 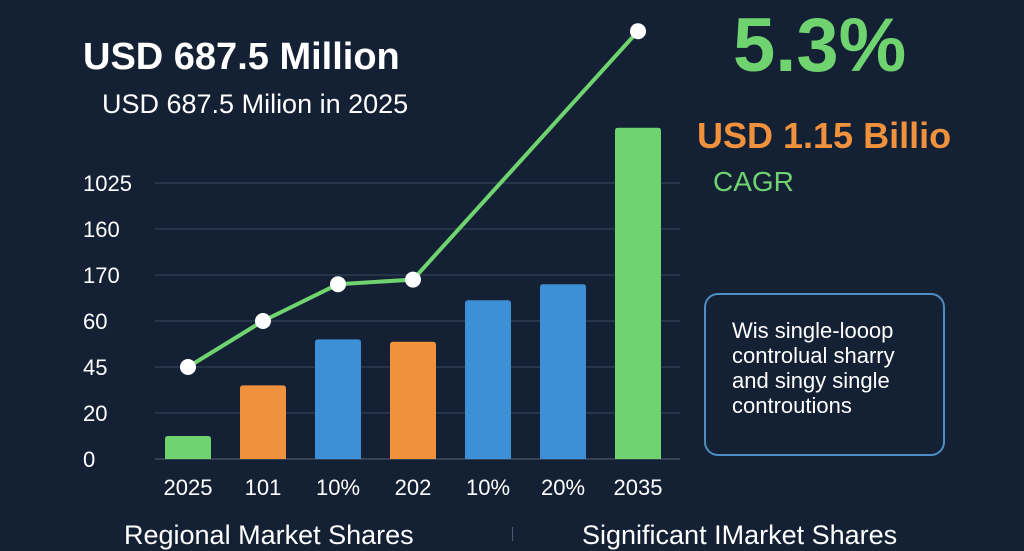 What do you see at coordinates (107, 321) in the screenshot?
I see `y-axis-tick-labels: 0 20 45 60 170 160 1025` at bounding box center [107, 321].